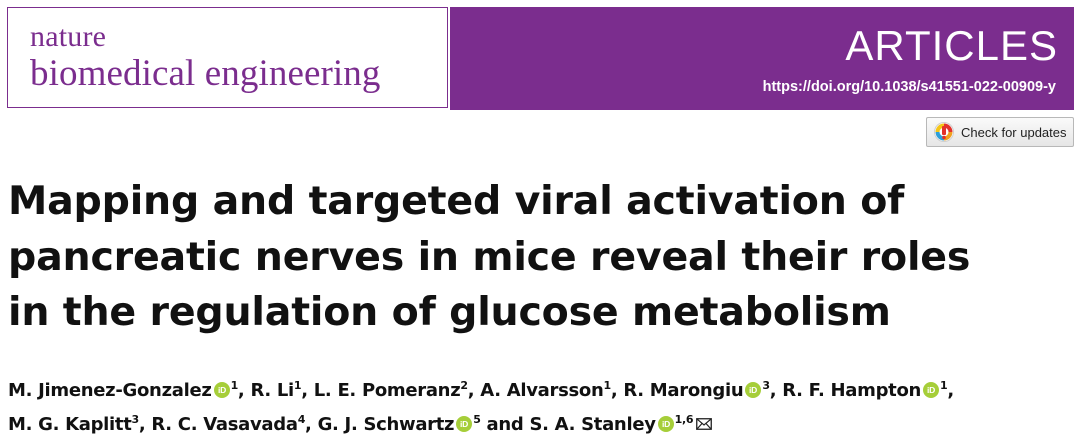 Image resolution: width=1080 pixels, height=444 pixels. Describe the element at coordinates (70, 424) in the screenshot. I see `author-name: M. G. Kaplitt` at that location.